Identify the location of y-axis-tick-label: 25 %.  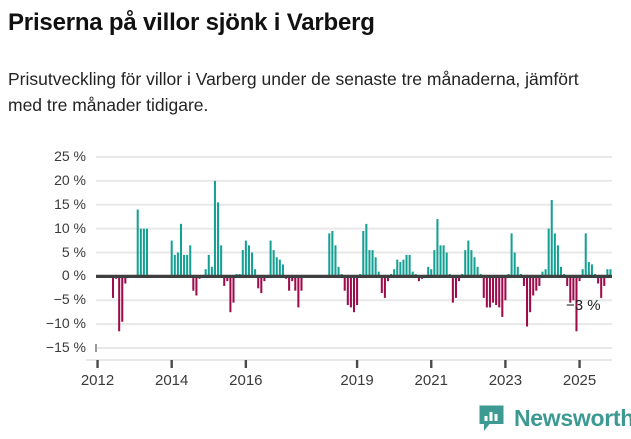
(70, 156).